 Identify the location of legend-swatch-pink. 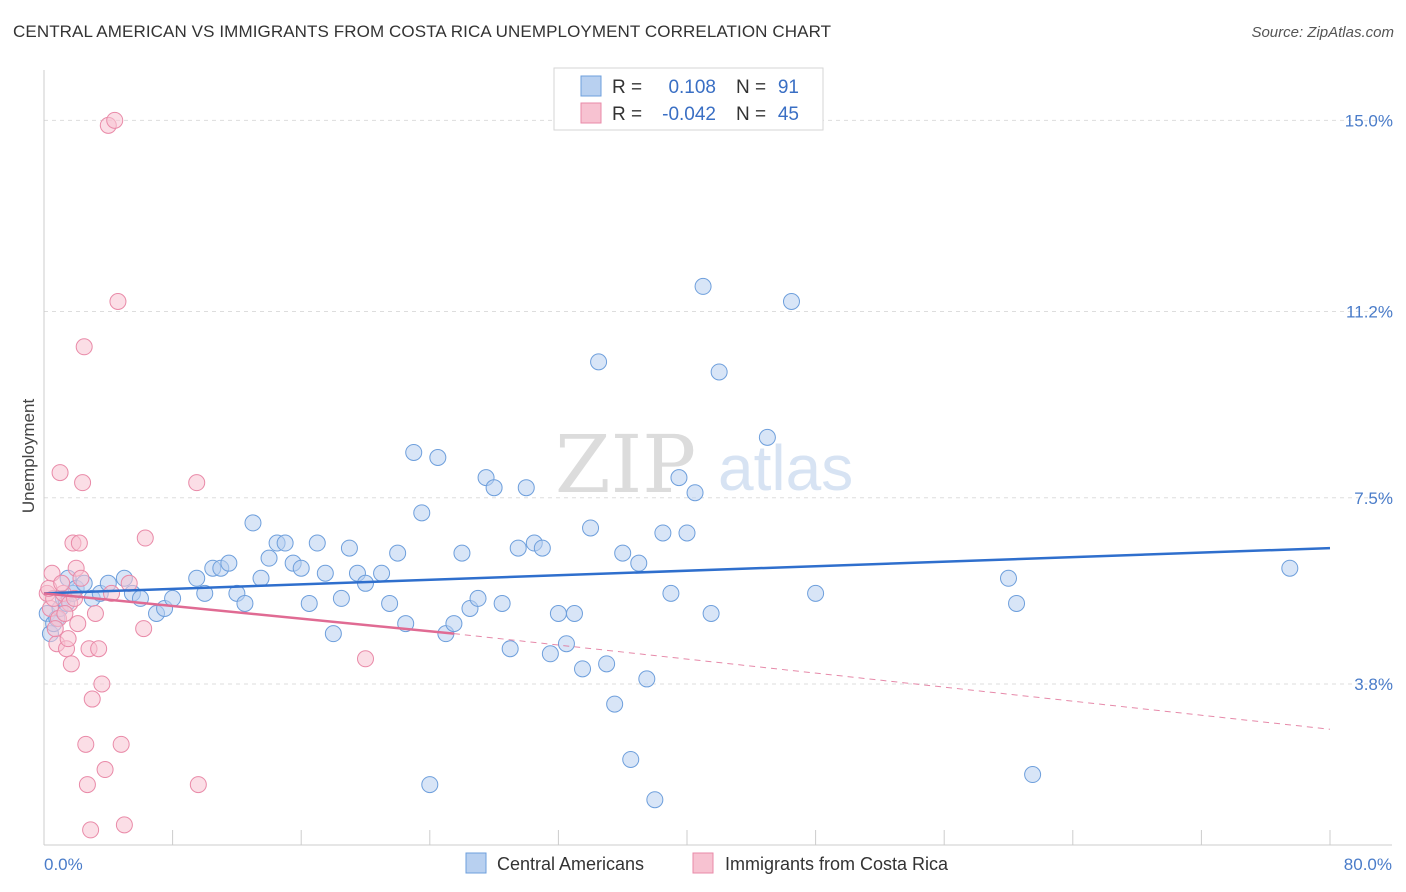
(591, 113).